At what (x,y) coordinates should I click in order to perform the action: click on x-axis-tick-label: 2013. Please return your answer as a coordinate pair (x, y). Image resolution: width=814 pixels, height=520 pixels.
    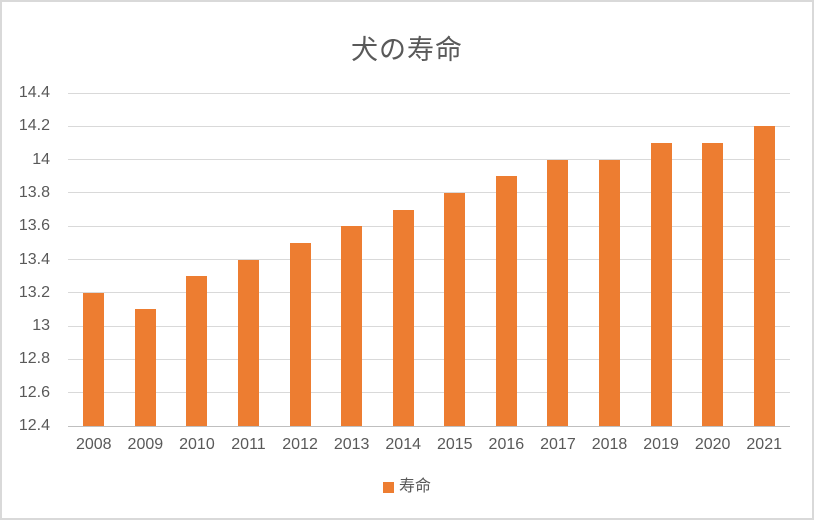
    Looking at the image, I should click on (351, 444).